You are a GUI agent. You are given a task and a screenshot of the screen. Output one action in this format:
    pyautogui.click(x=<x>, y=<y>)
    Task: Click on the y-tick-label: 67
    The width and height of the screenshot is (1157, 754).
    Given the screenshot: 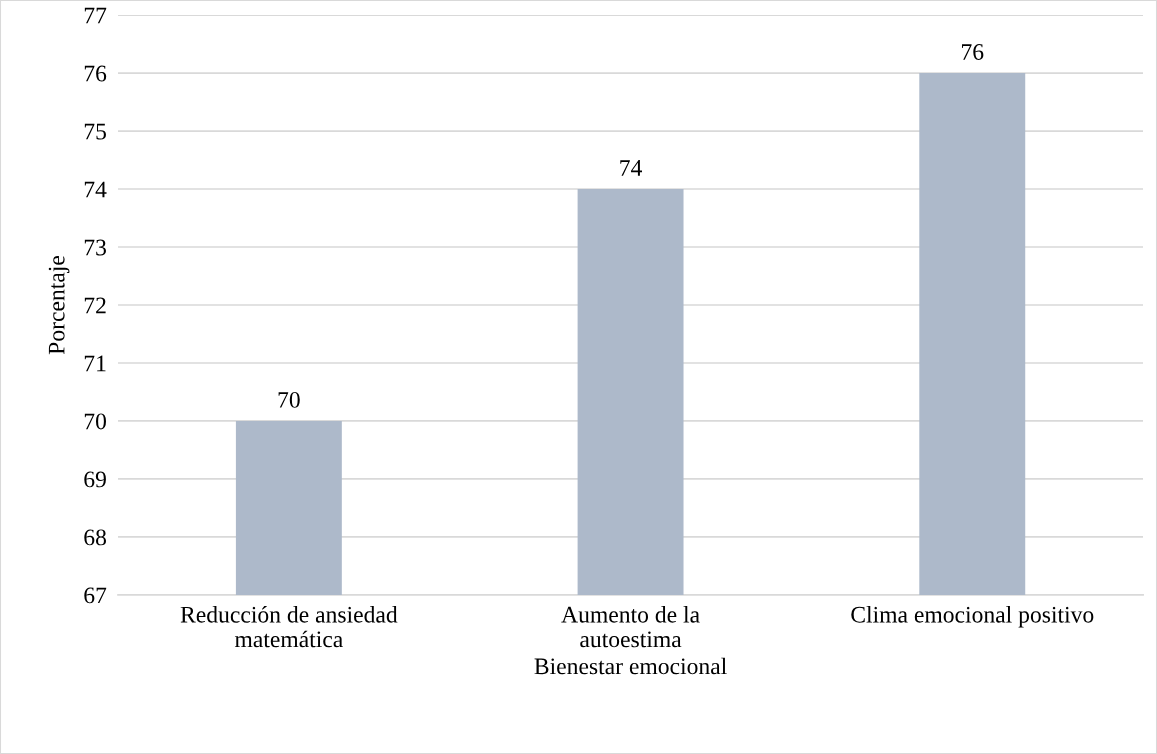 What is the action you would take?
    pyautogui.click(x=95, y=595)
    